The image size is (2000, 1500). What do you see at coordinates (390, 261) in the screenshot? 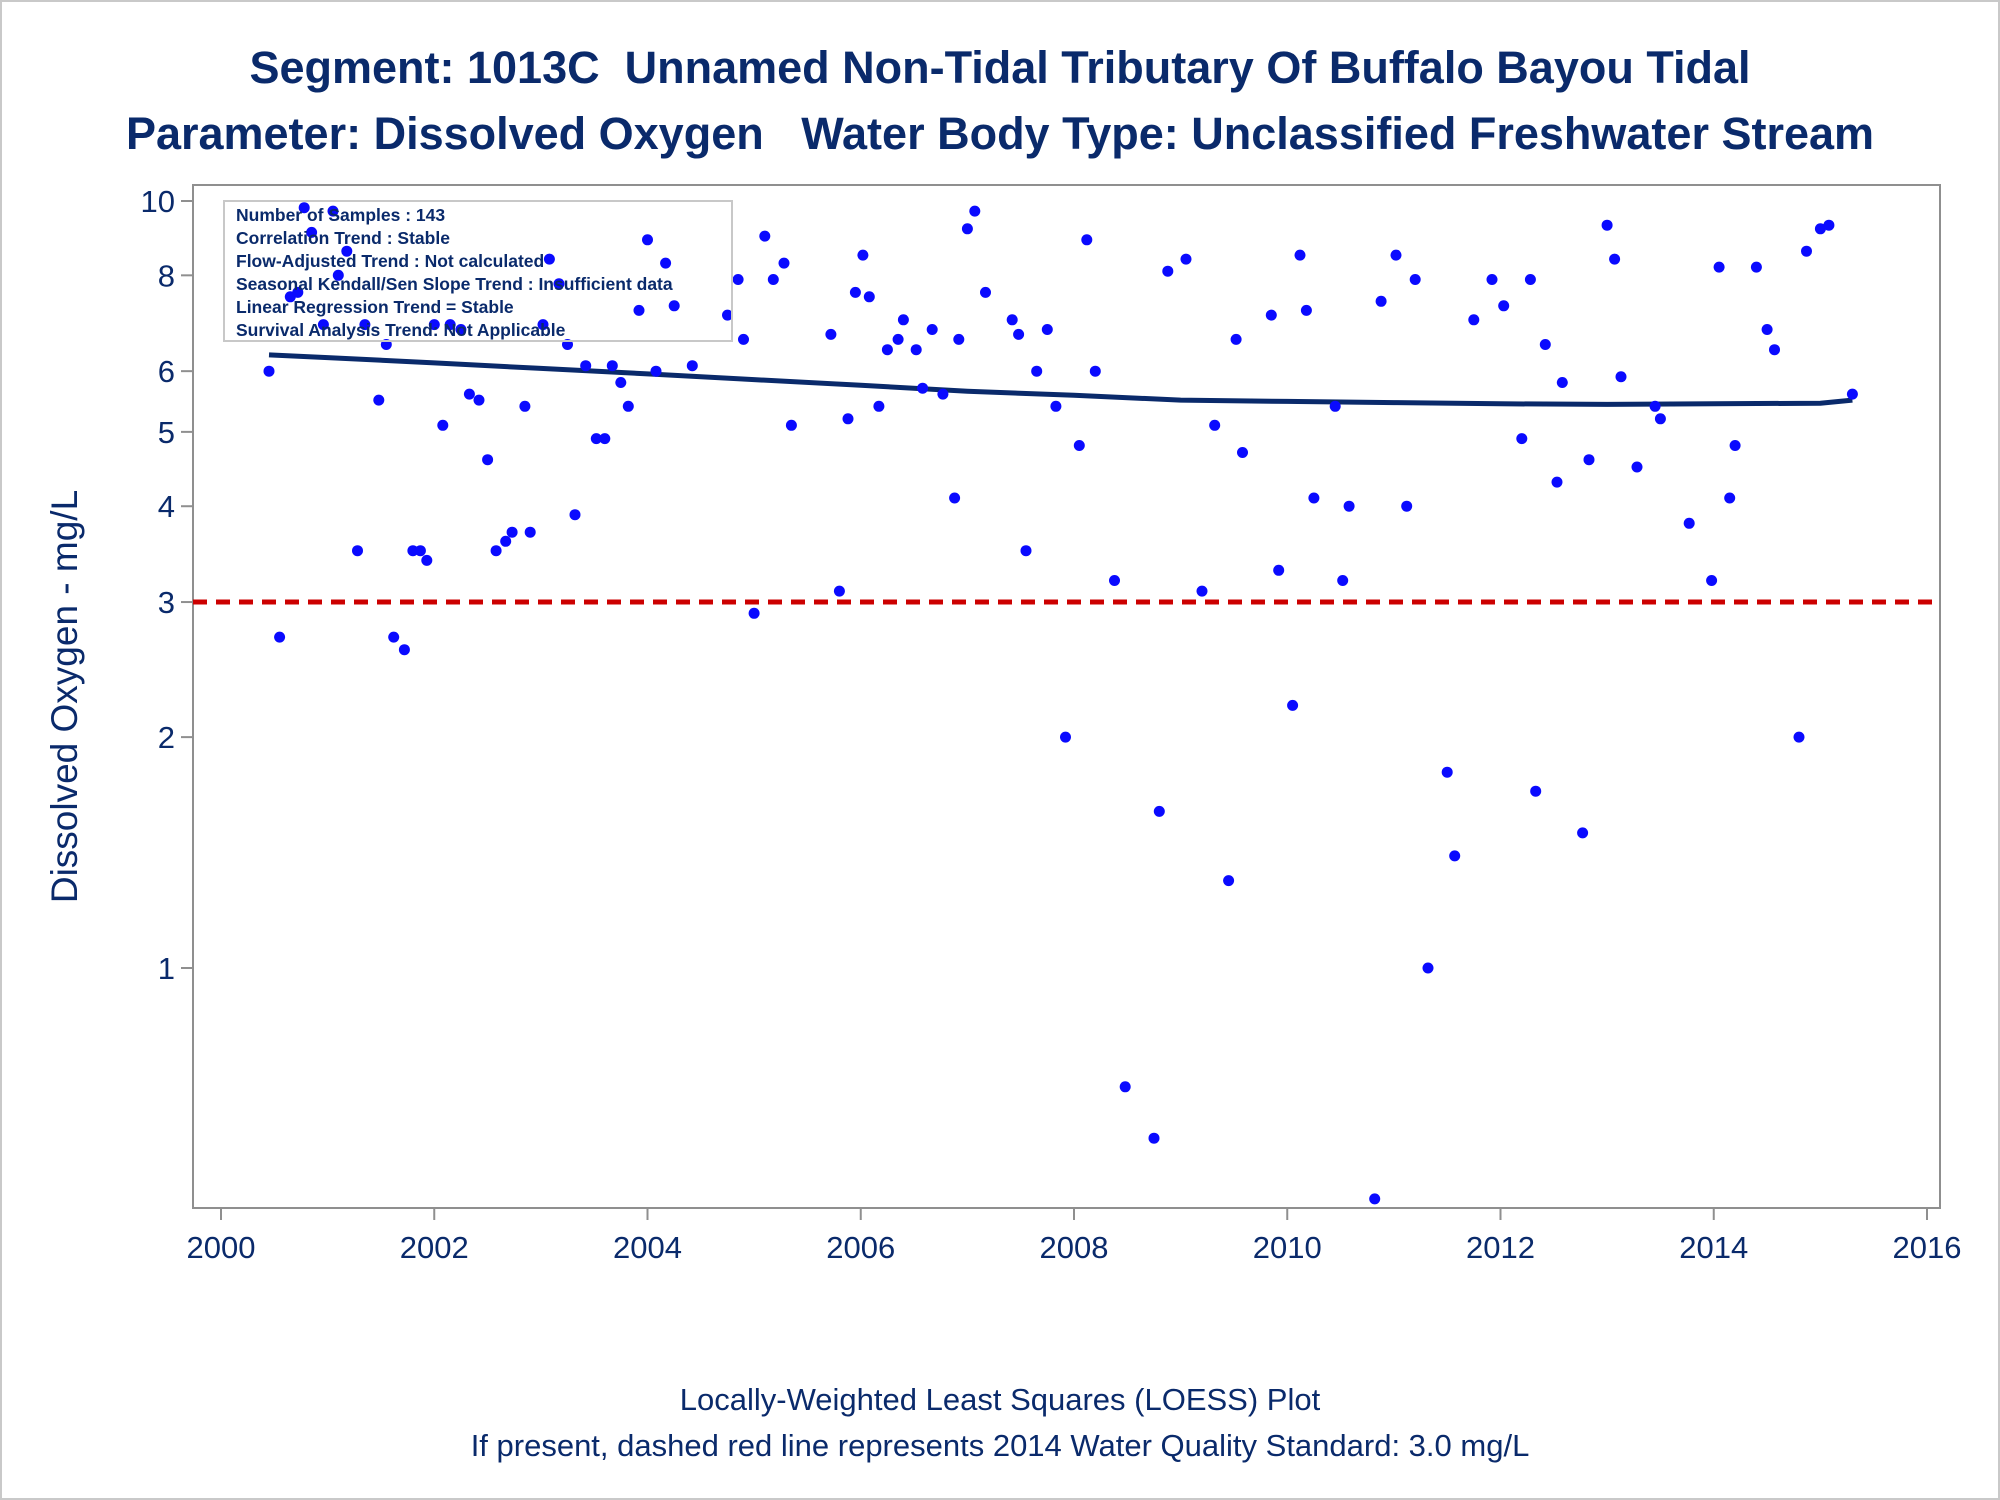
I see `legend-flow-adjusted-trend: Flow-Adjusted Trend : Not calculated` at bounding box center [390, 261].